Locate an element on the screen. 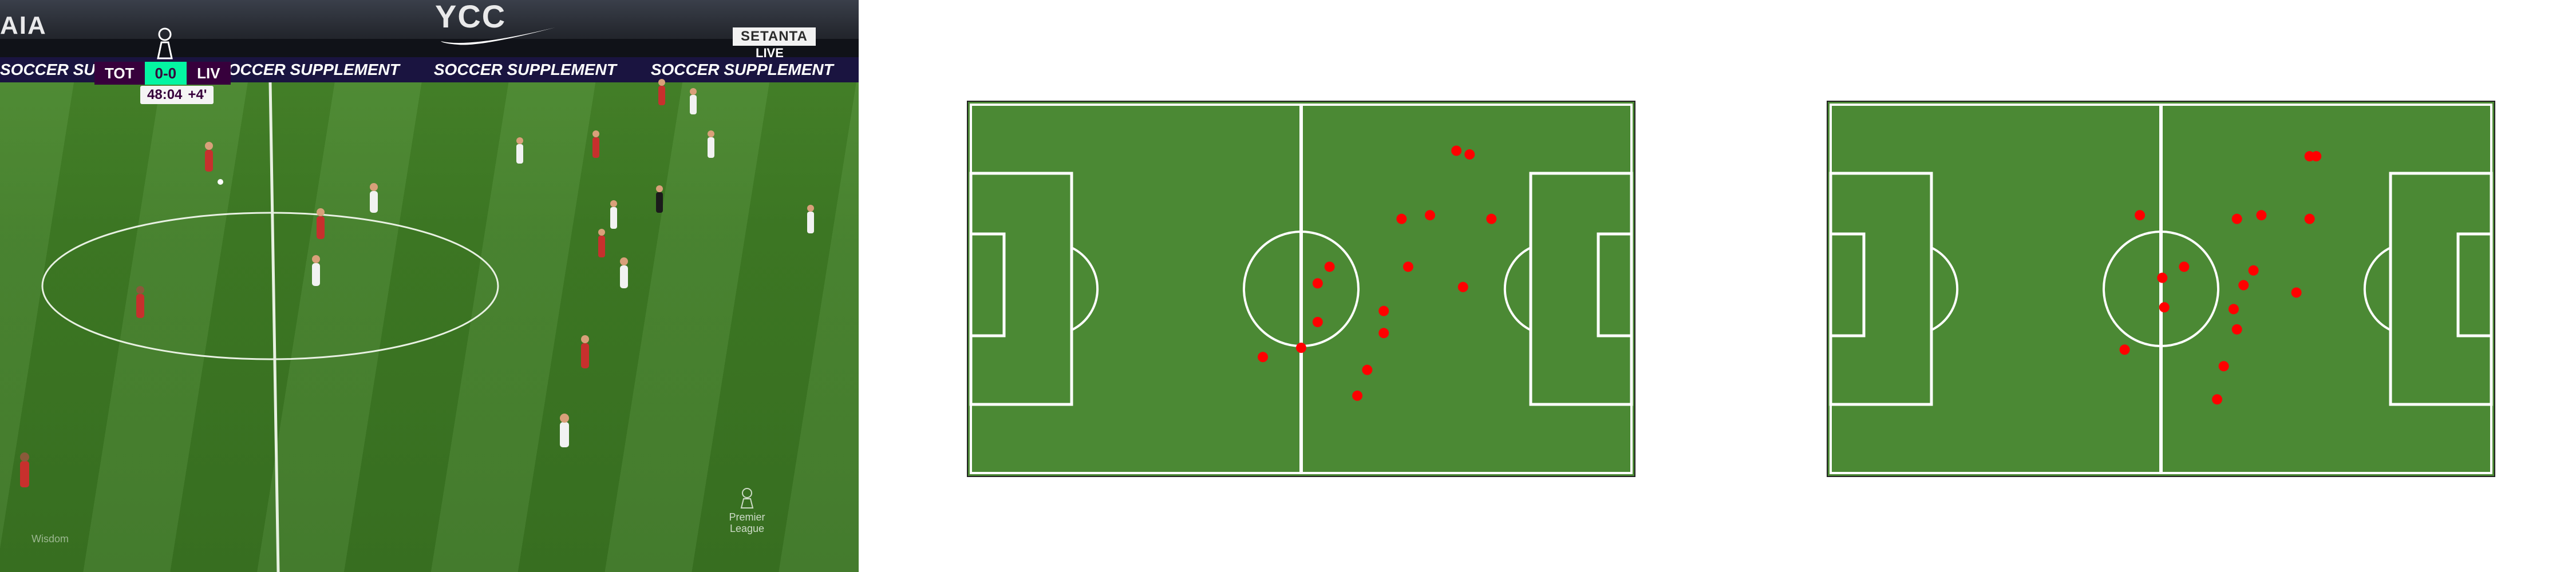 This screenshot has height=572, width=2576. match-clock: 48:04 +4' is located at coordinates (177, 95).